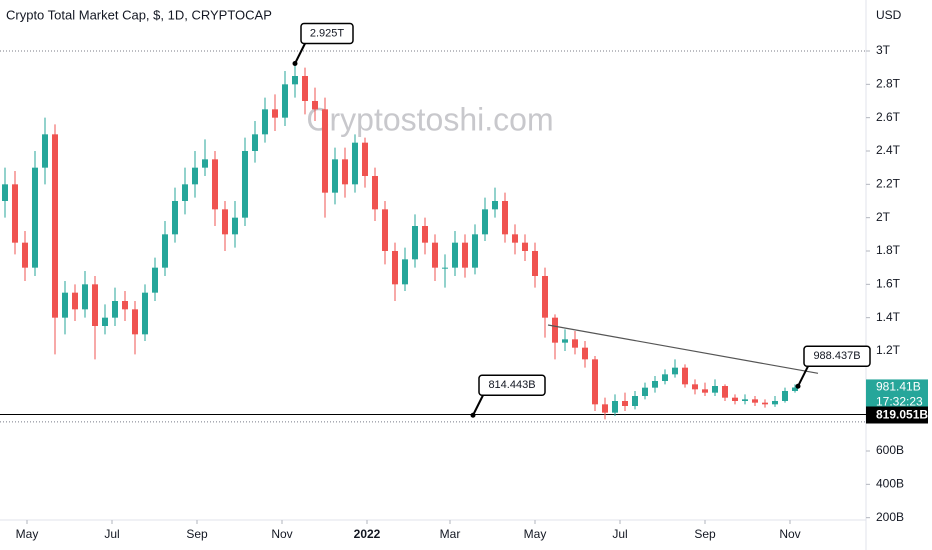 The height and width of the screenshot is (550, 932). What do you see at coordinates (902, 415) in the screenshot?
I see `level-price-label: 819.051B` at bounding box center [902, 415].